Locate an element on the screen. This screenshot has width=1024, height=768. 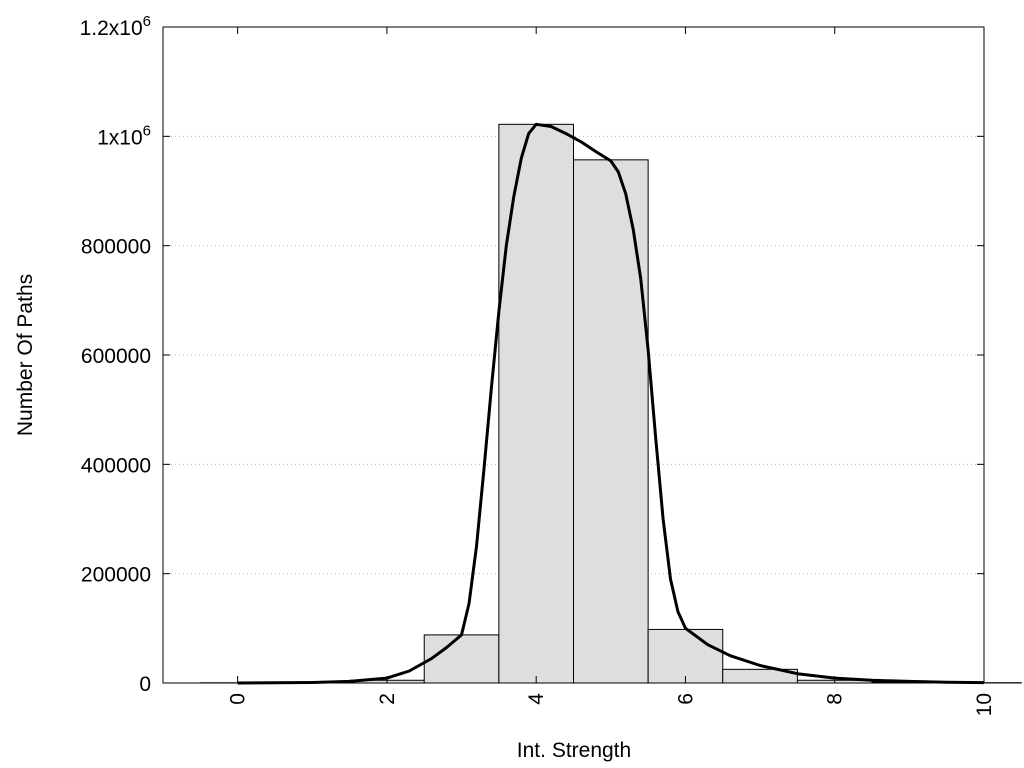
x-tick-label: 6 is located at coordinates (685, 699).